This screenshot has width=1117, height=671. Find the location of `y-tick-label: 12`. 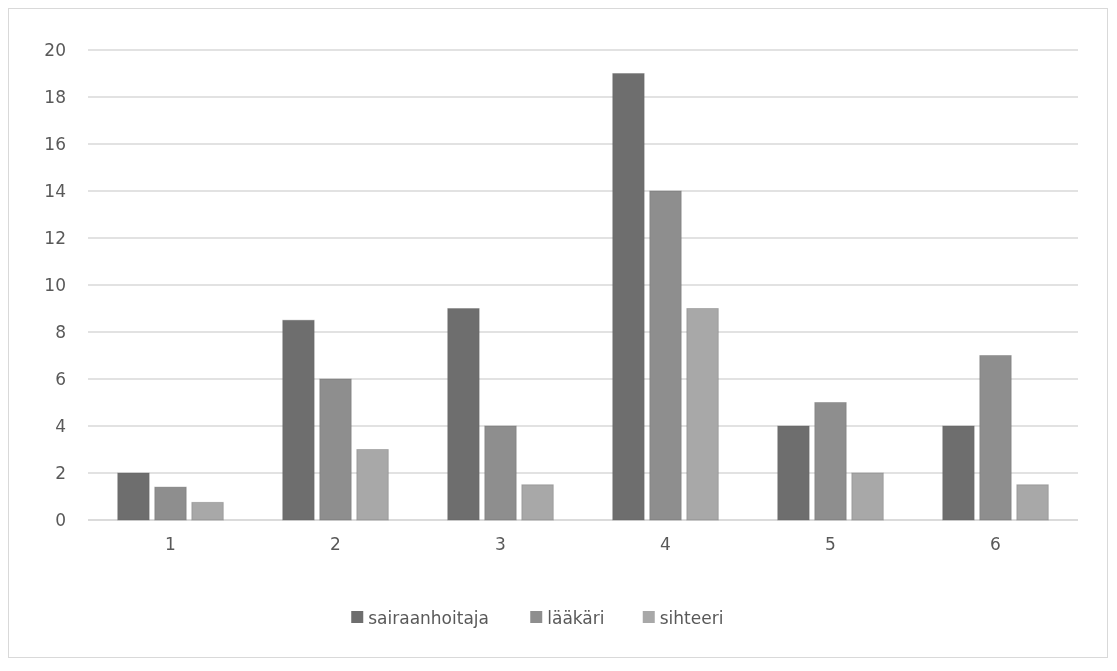

y-tick-label: 12 is located at coordinates (55, 237).